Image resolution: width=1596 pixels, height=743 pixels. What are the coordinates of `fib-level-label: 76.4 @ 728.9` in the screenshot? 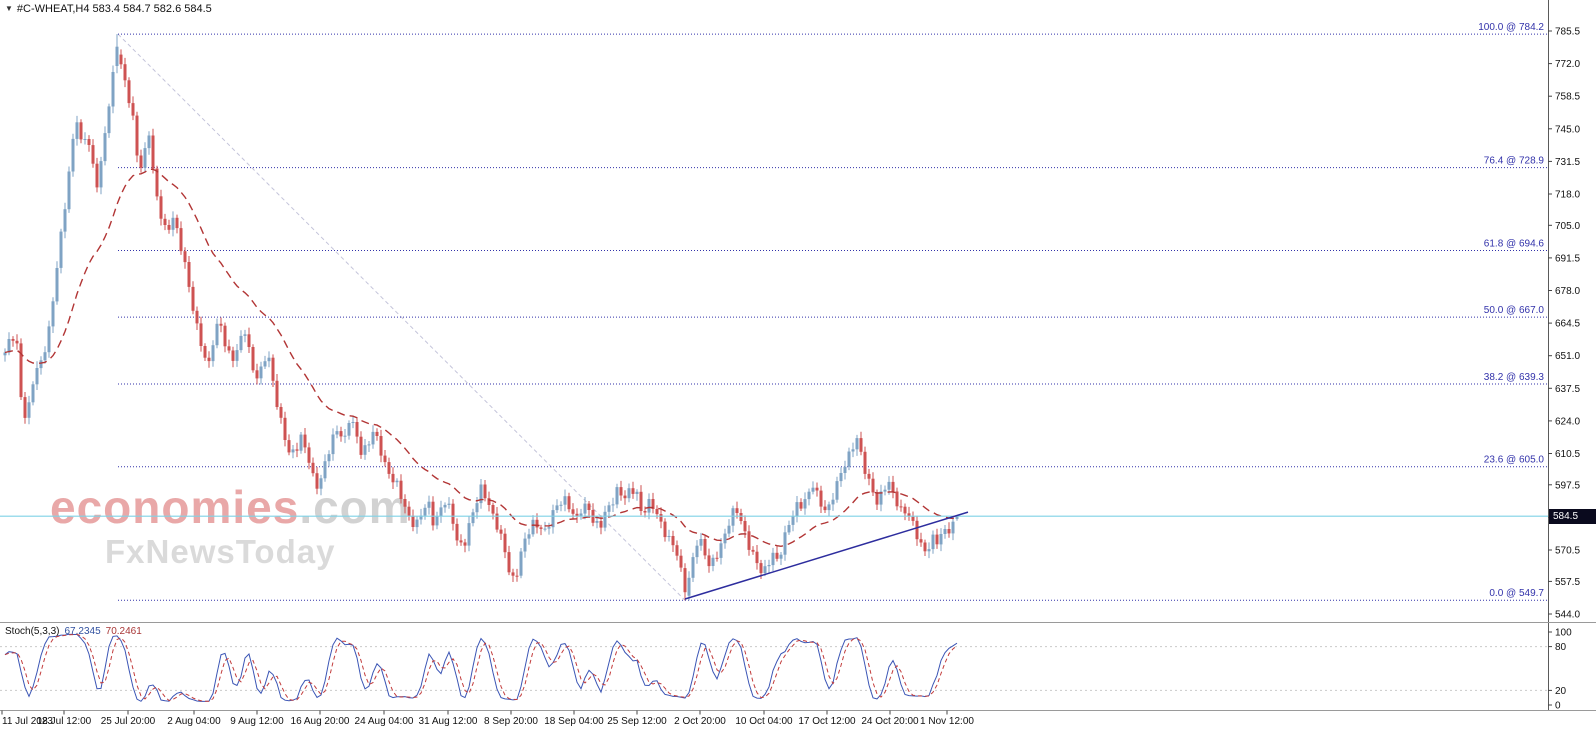 It's located at (1514, 161).